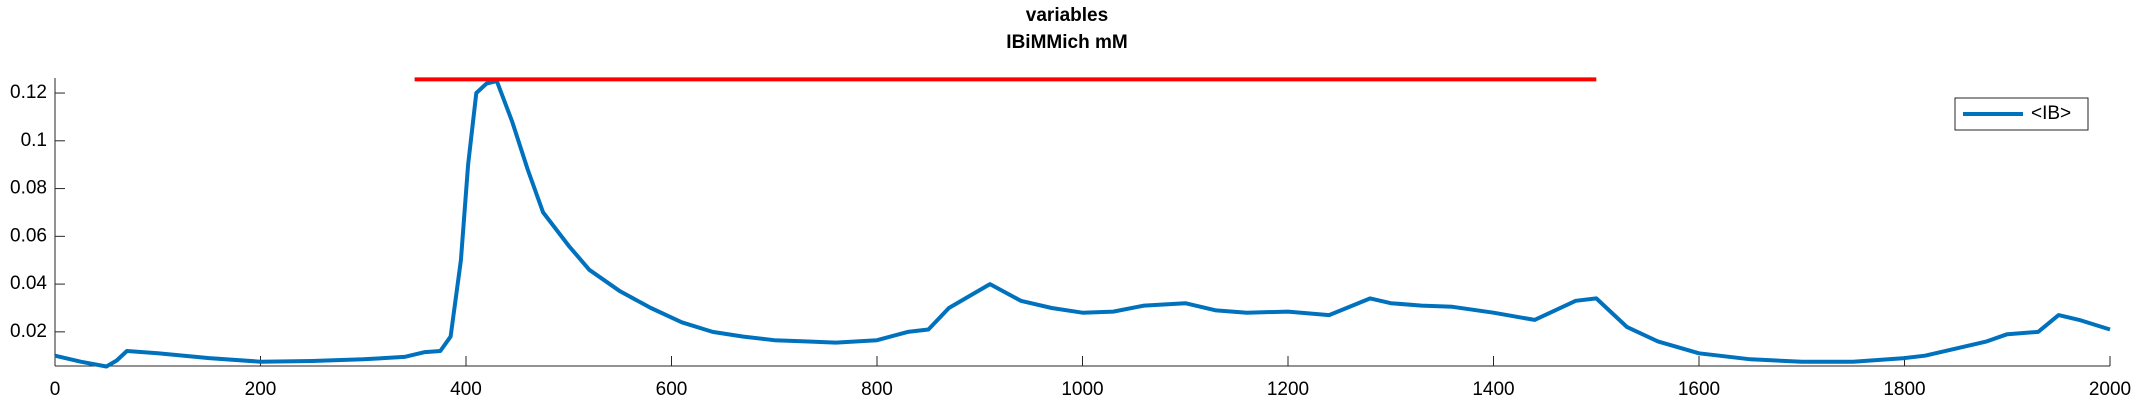 This screenshot has width=2133, height=400. Describe the element at coordinates (55, 389) in the screenshot. I see `x-tick-label: 0` at that location.